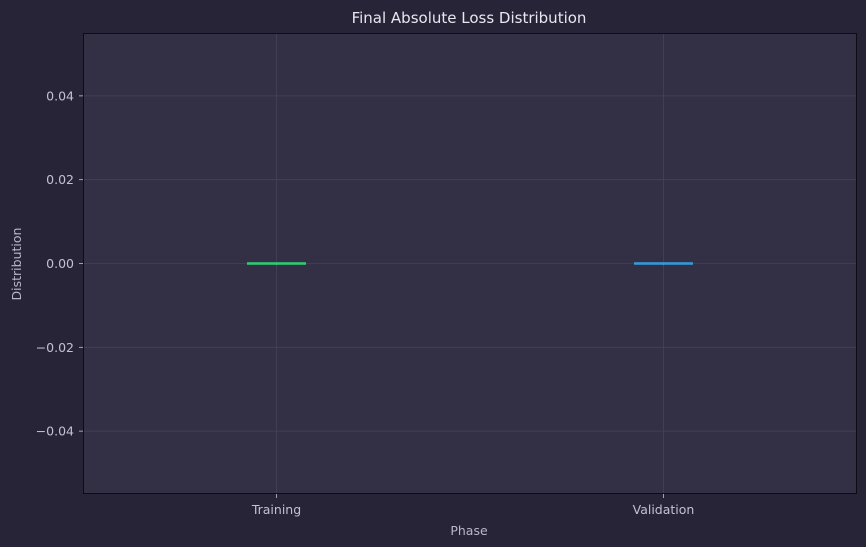 The height and width of the screenshot is (547, 866). Describe the element at coordinates (60, 95) in the screenshot. I see `y-tick-label: 0.04` at that location.